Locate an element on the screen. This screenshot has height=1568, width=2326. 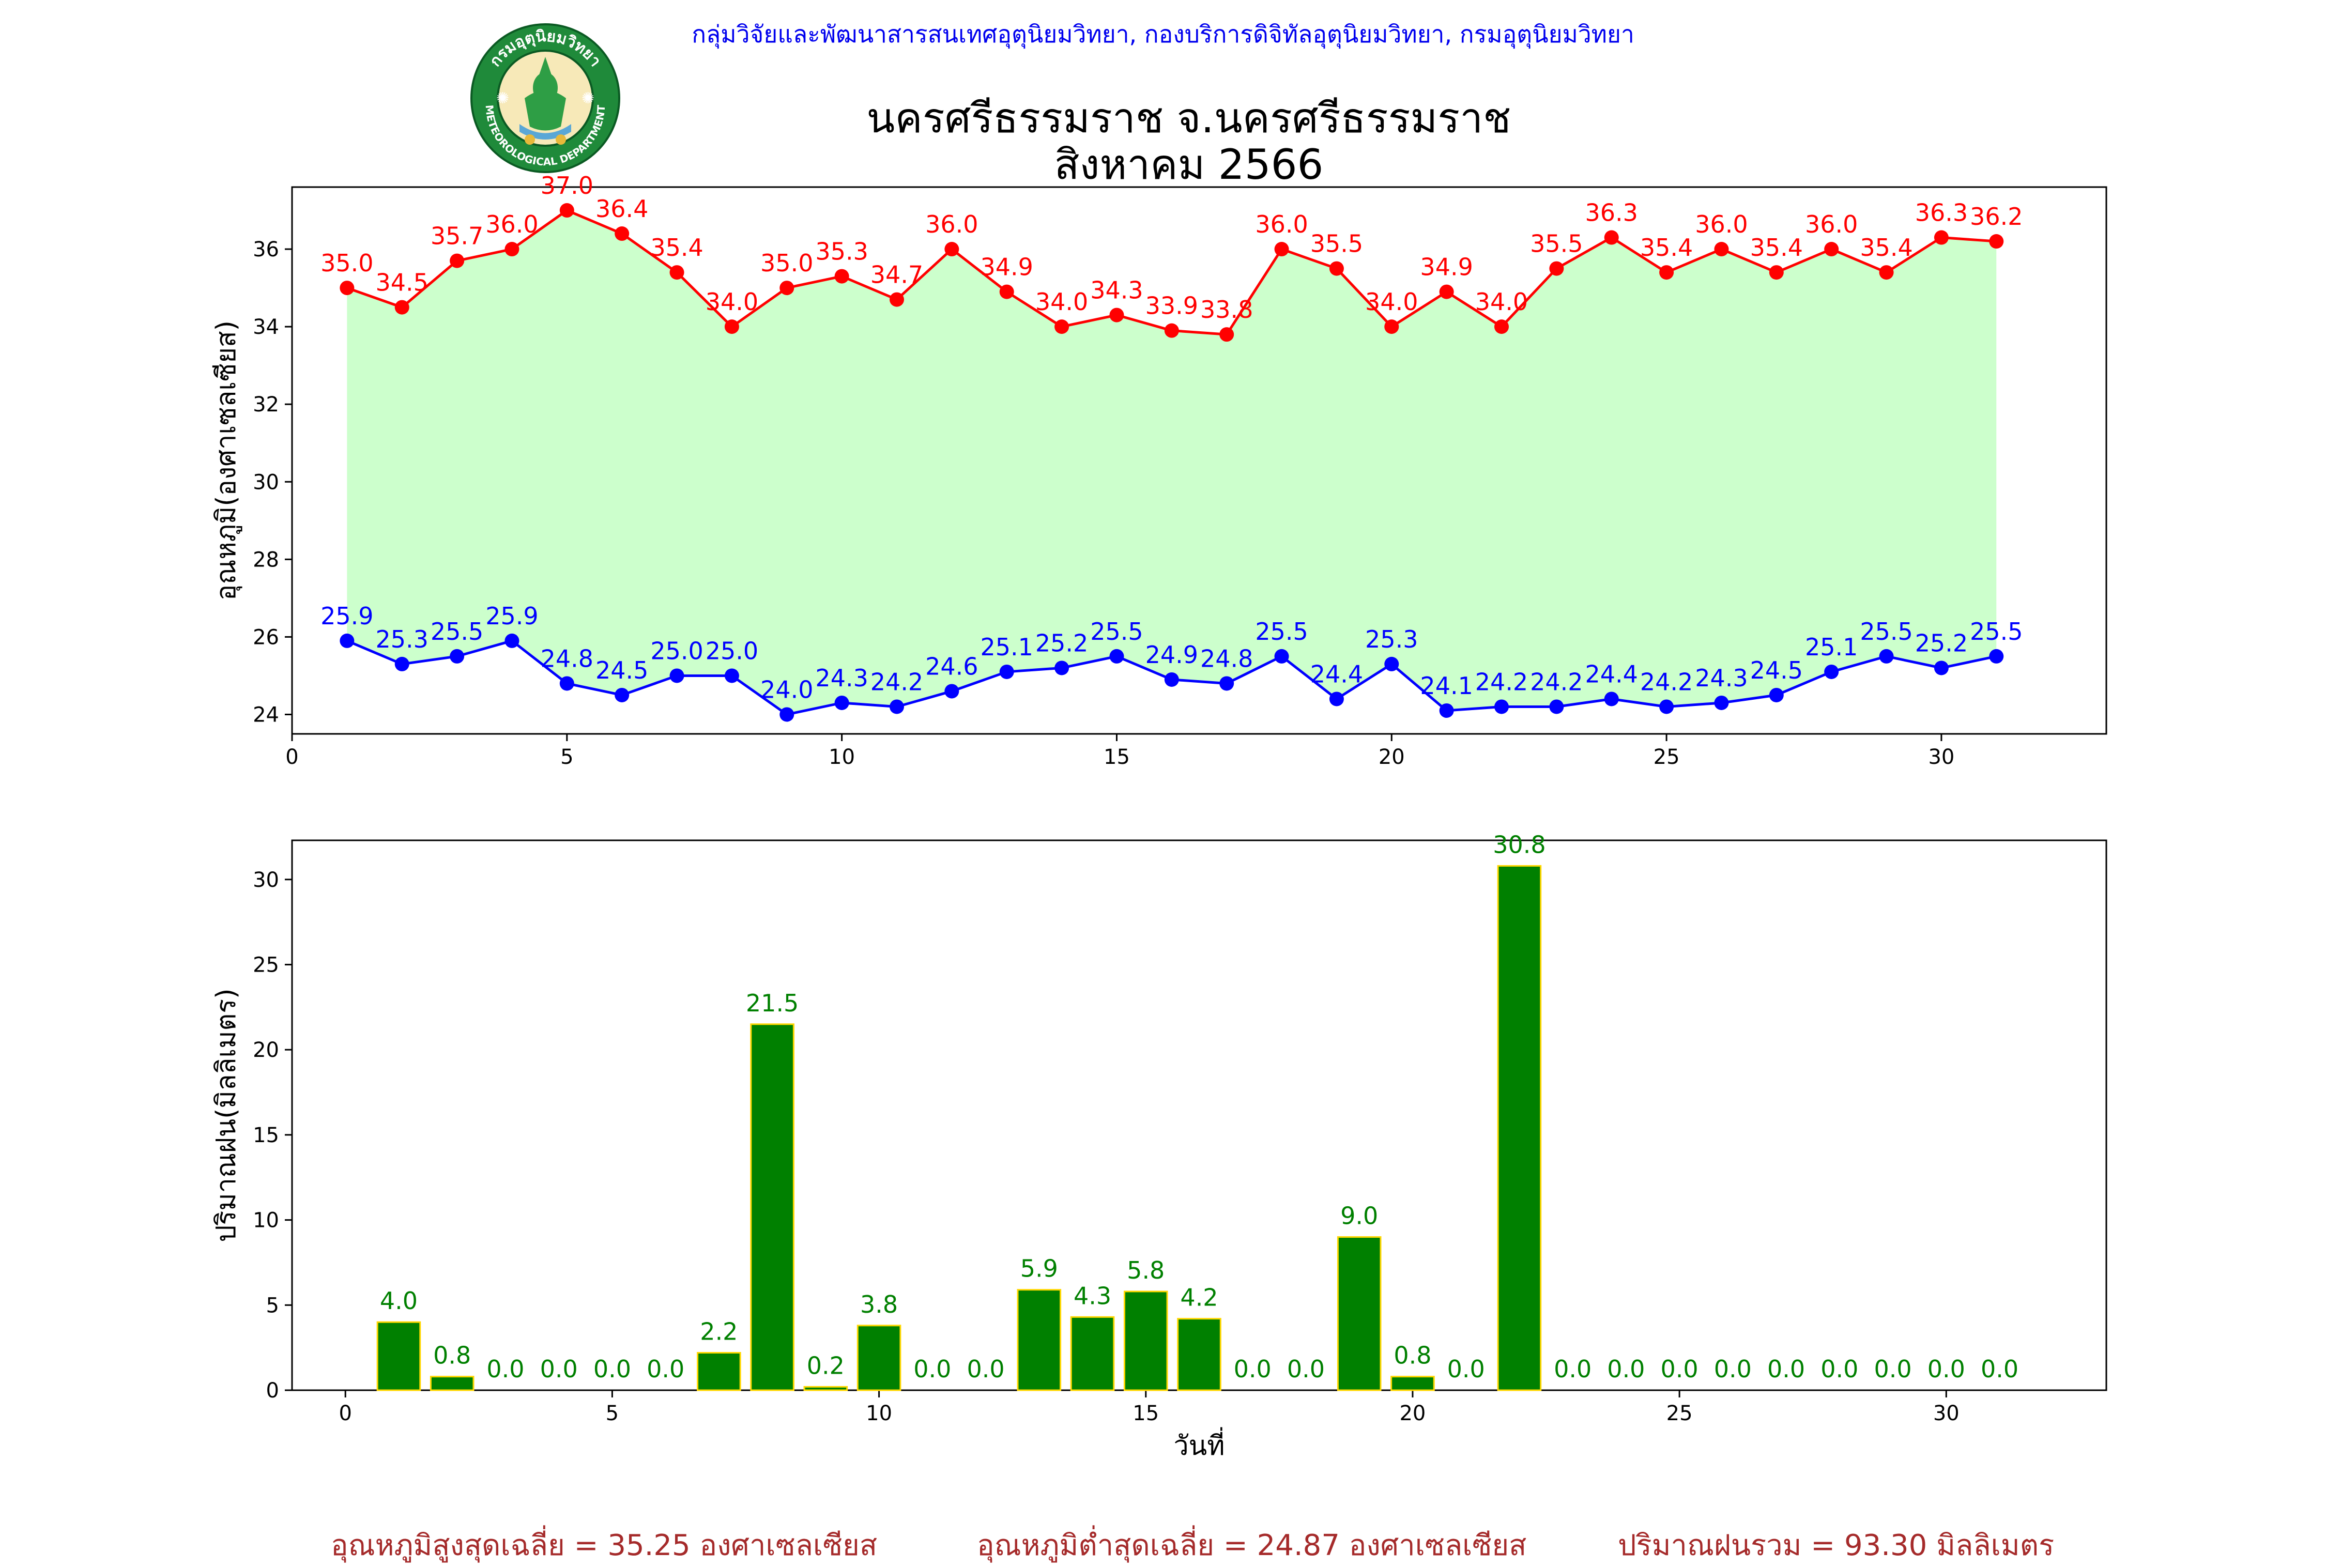
data-label-max: 36.4 is located at coordinates (621, 209).